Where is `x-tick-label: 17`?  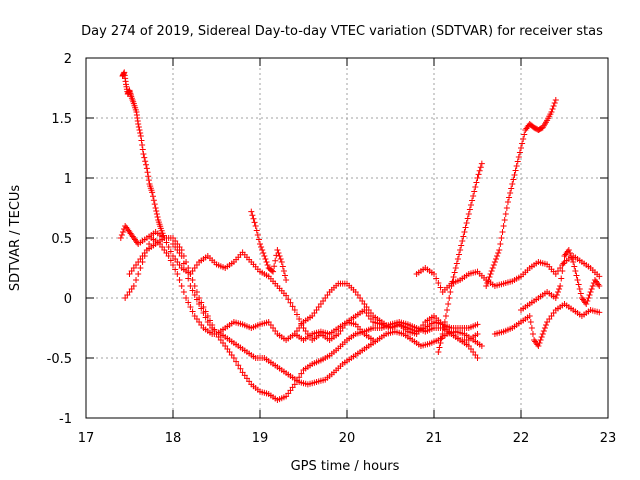
x-tick-label: 17 is located at coordinates (86, 438).